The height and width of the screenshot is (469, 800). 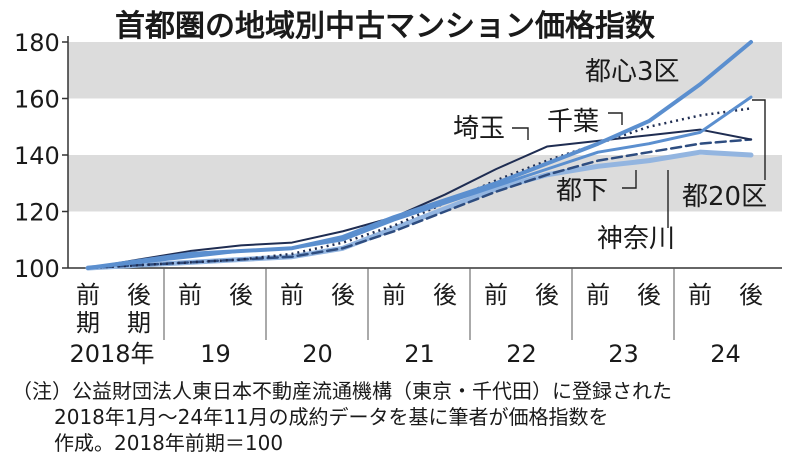 I want to click on x-half-label-10: 前, so click(x=598, y=295).